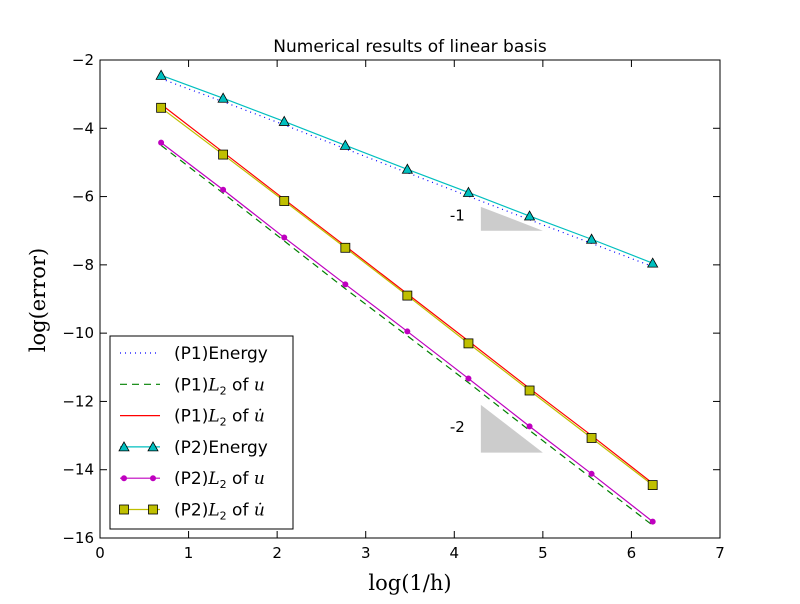 The height and width of the screenshot is (604, 800). Describe the element at coordinates (38, 300) in the screenshot. I see `y-axis-label: log(error)` at that location.